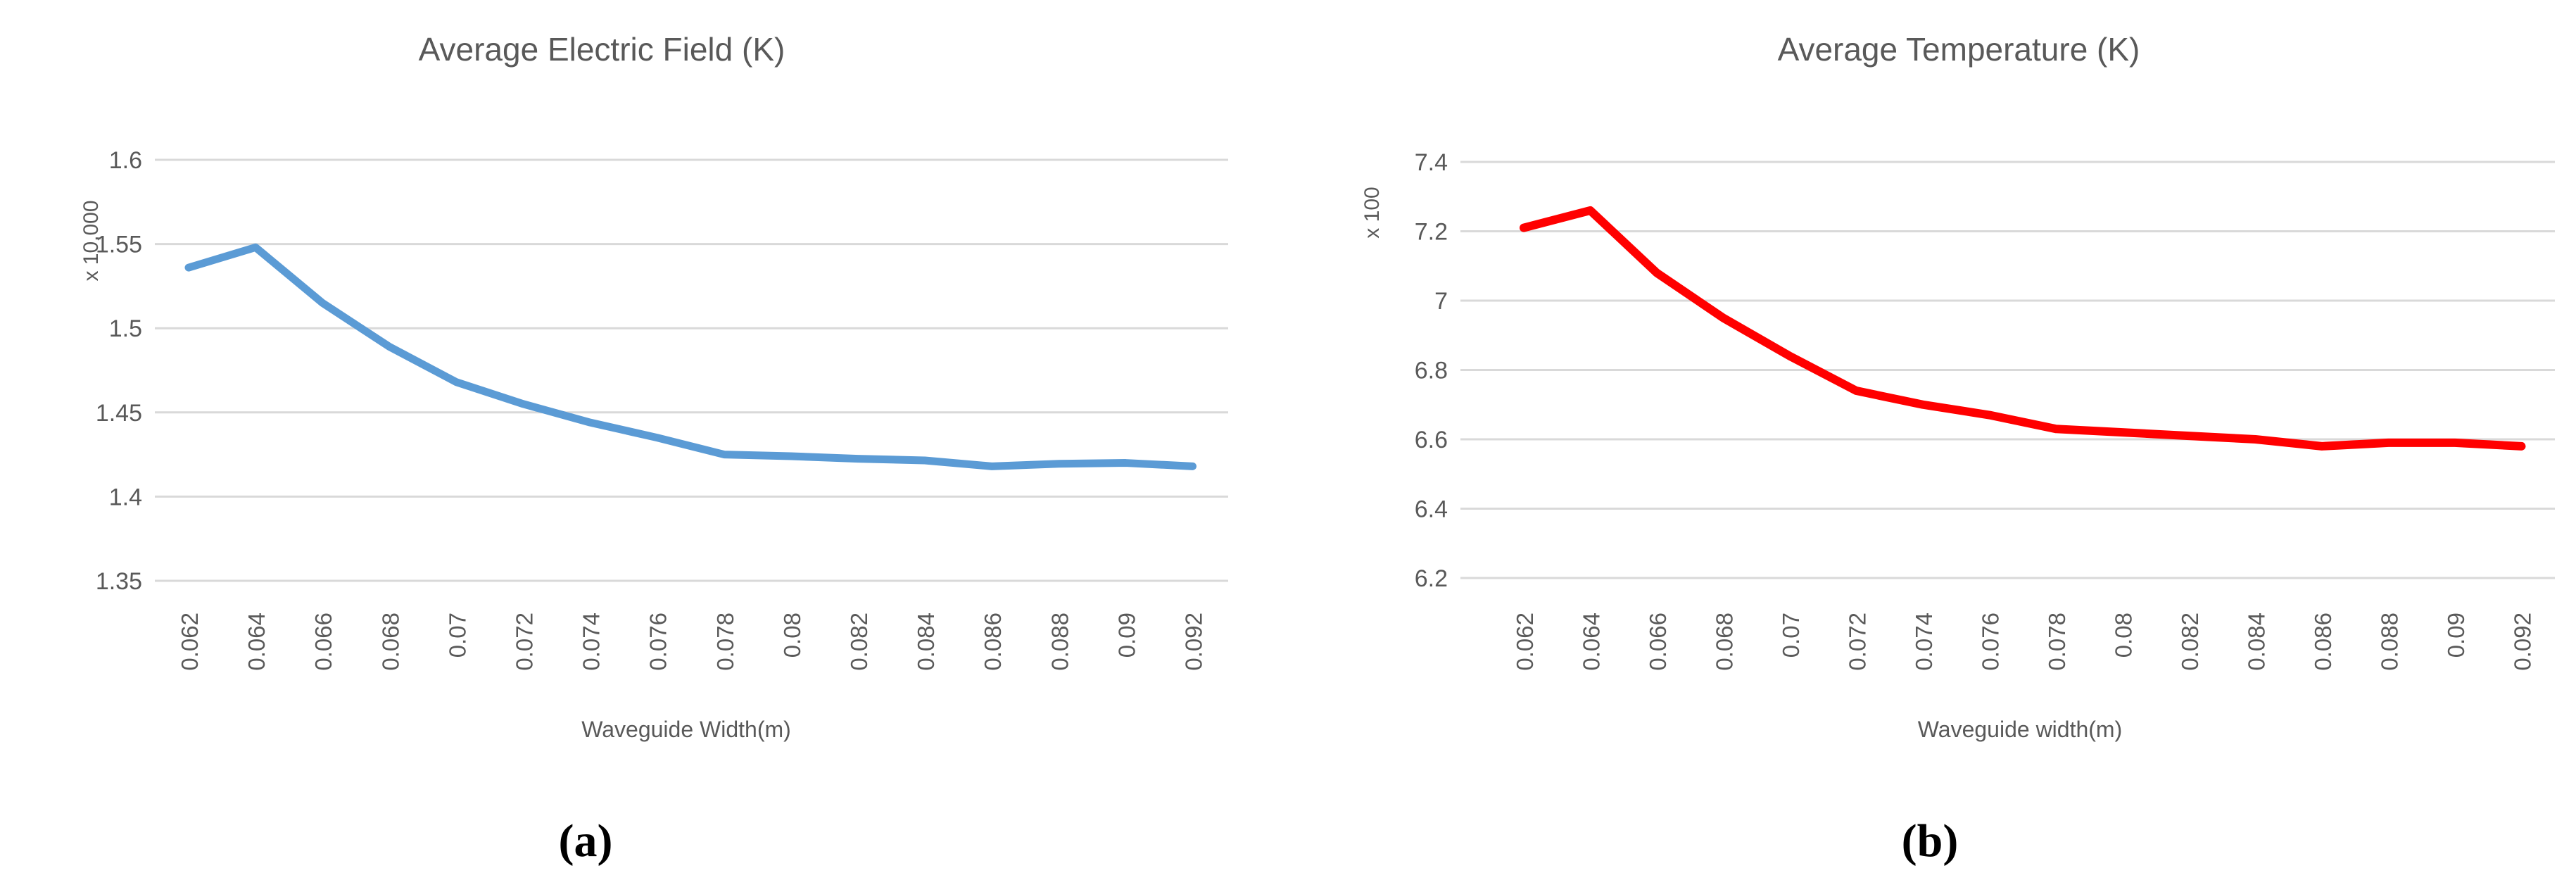 The image size is (2576, 892). I want to click on y-tick-label: 6.8, so click(1431, 371).